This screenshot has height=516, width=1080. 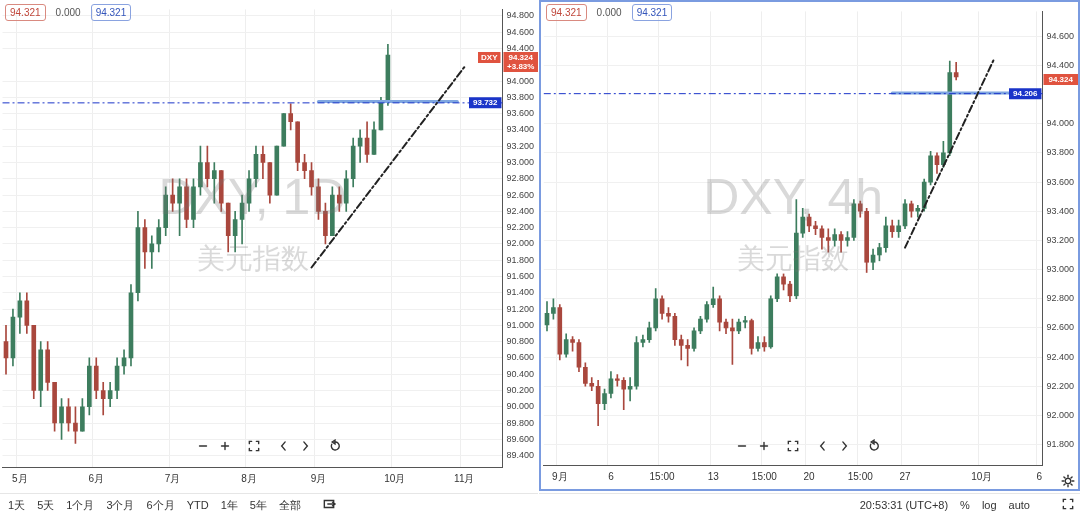 I want to click on x-tick-label: 6月, so click(x=96, y=478).